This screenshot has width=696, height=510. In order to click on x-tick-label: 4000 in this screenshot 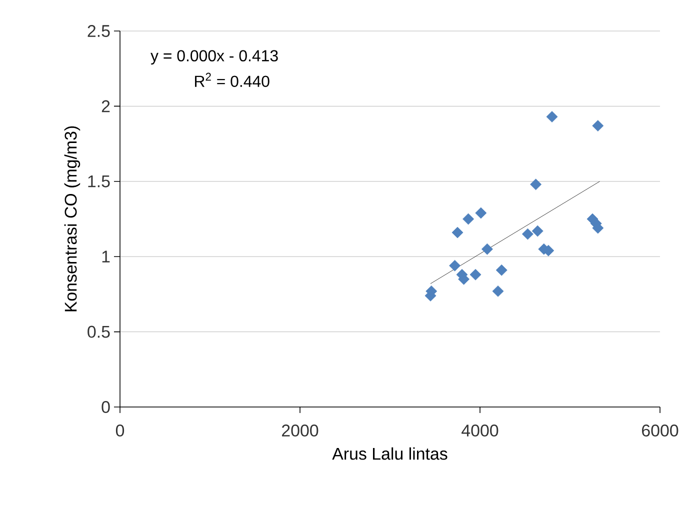, I will do `click(480, 430)`.